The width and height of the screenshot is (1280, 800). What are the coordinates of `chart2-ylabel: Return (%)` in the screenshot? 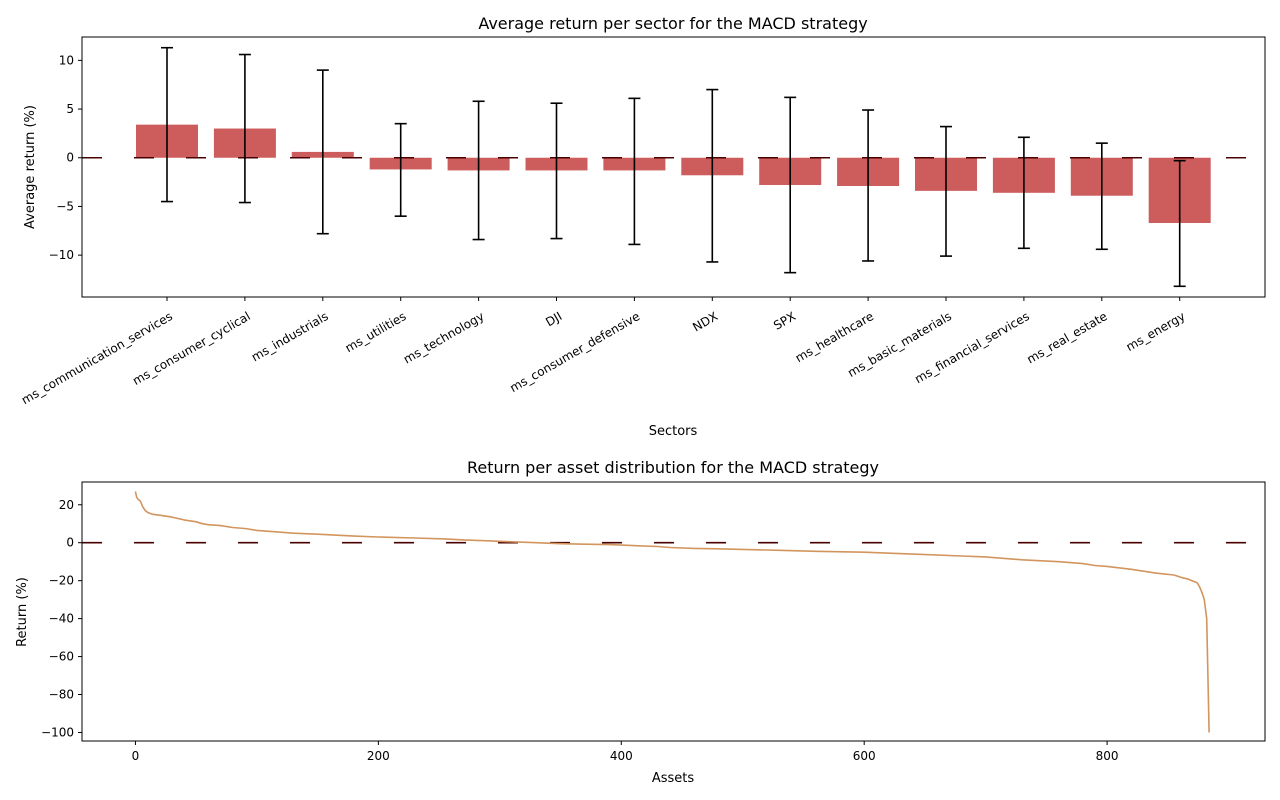 It's located at (22, 612).